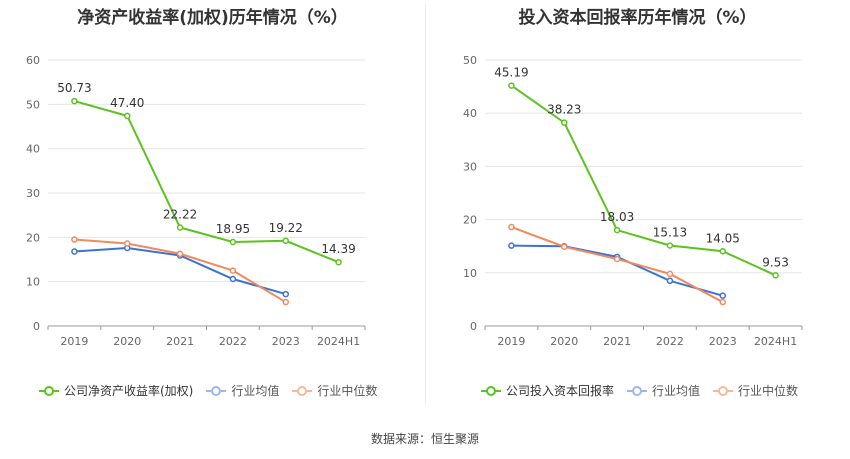 This screenshot has width=850, height=459. I want to click on y-tick-label: 60, so click(33, 60).